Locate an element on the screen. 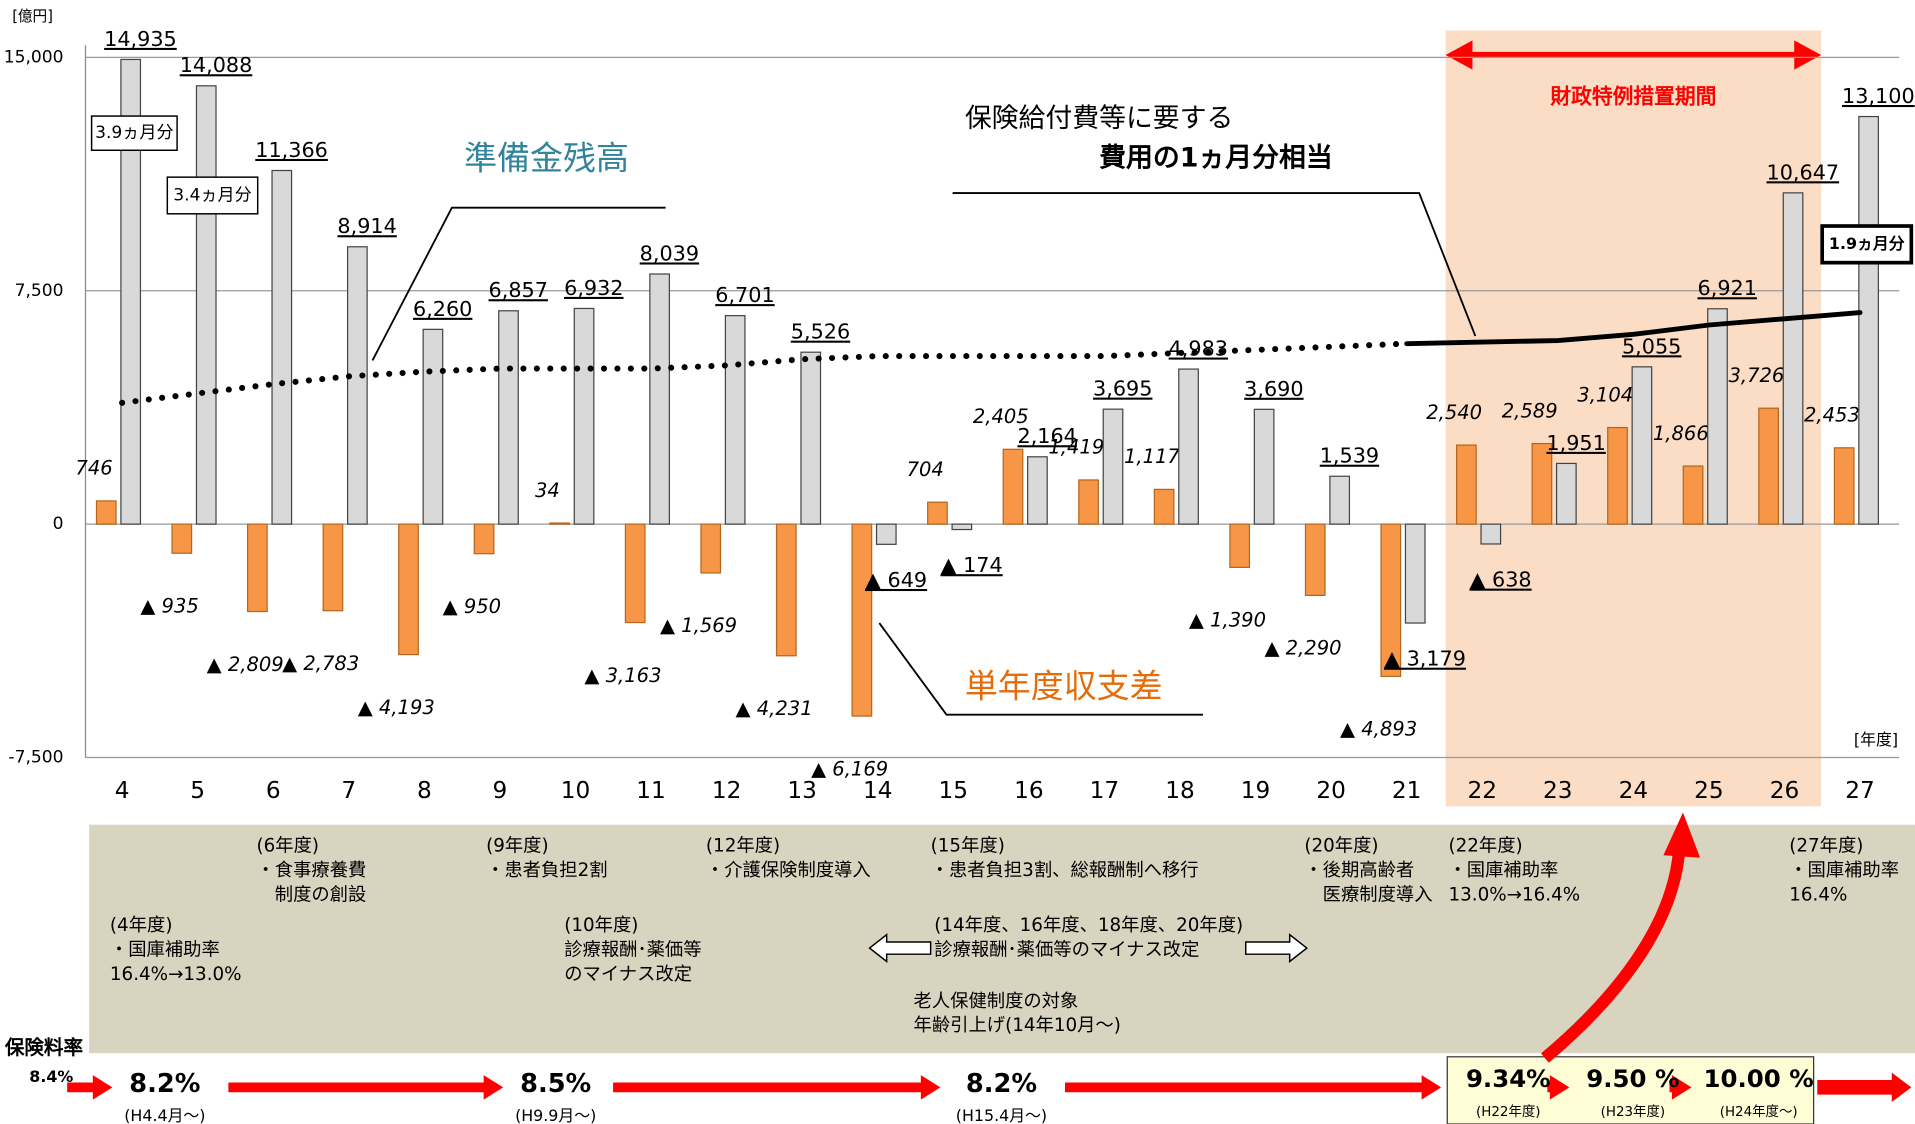  note-text: 13.0%→16.4% is located at coordinates (1514, 895).